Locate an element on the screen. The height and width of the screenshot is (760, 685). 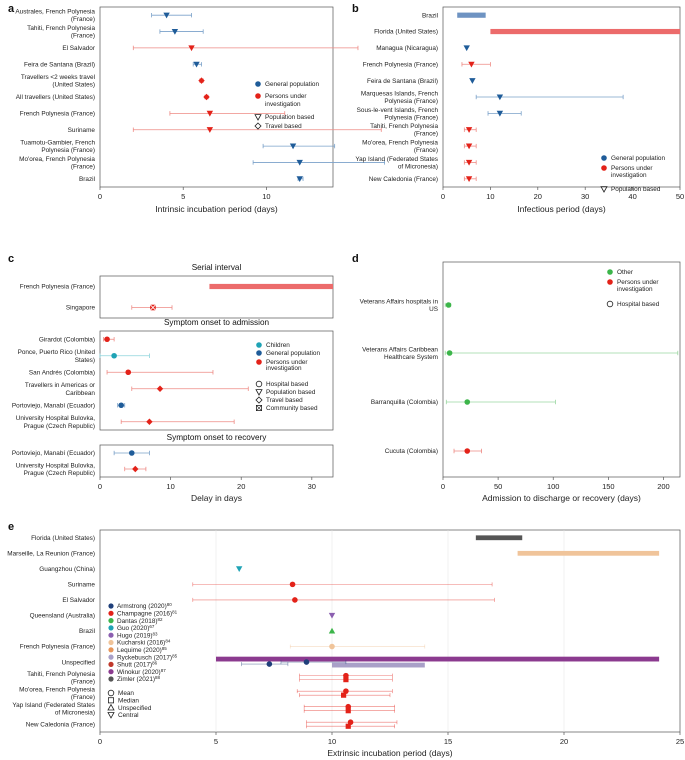
panel-b-point-0-bar is located at coordinates (471, 15).